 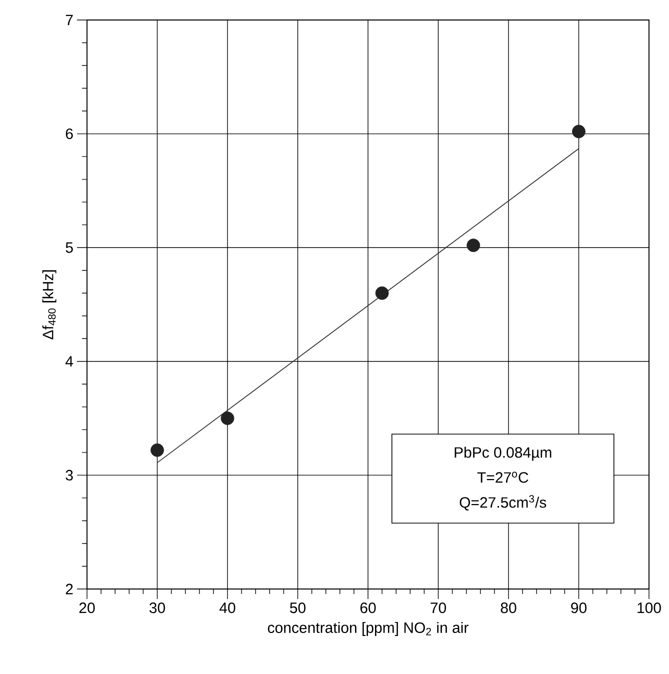 What do you see at coordinates (368, 608) in the screenshot?
I see `x-tick-label: 60` at bounding box center [368, 608].